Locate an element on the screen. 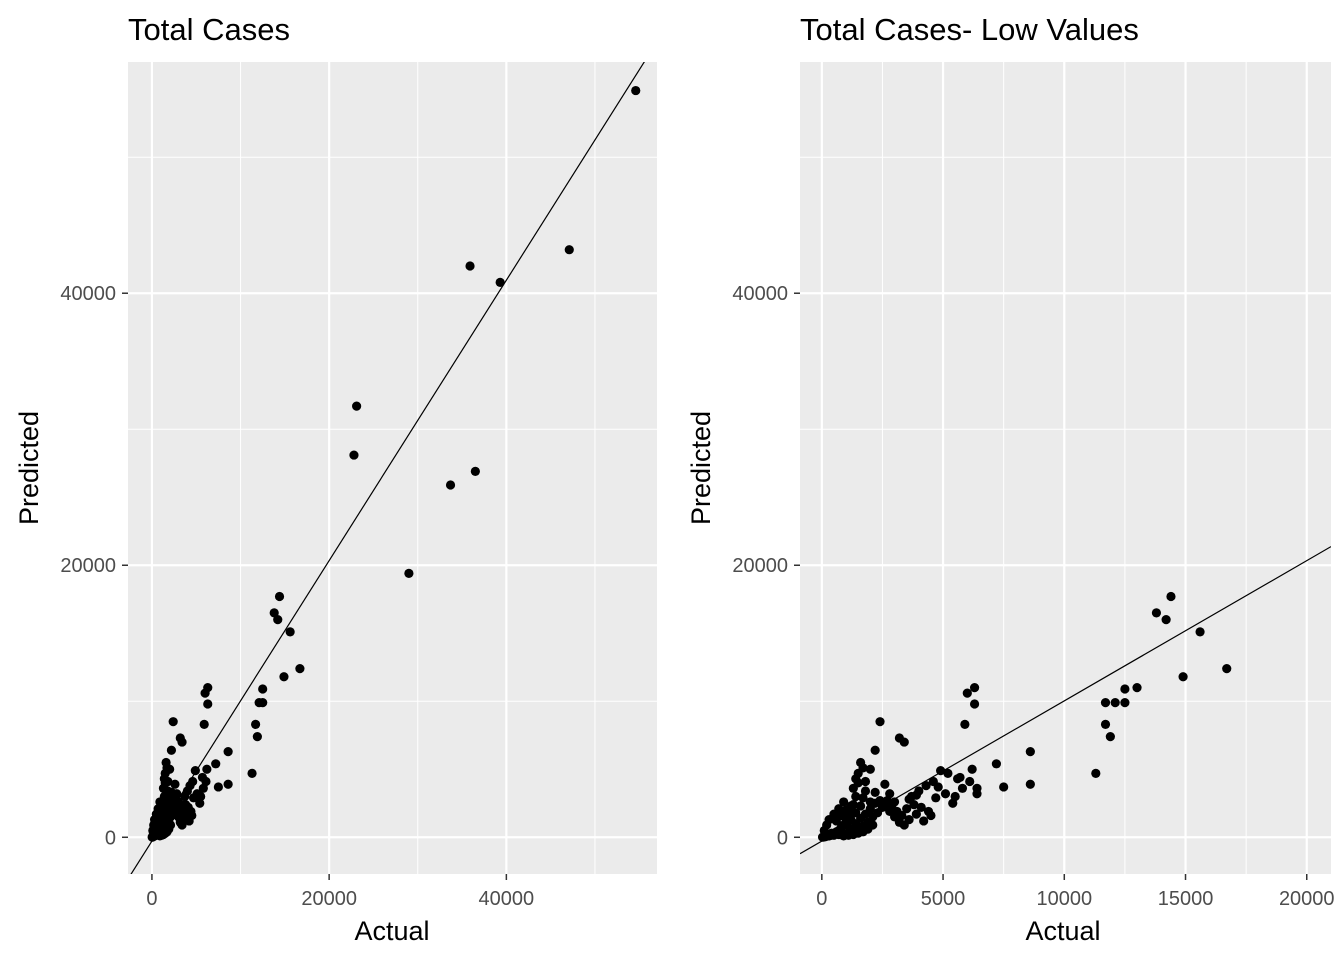 The width and height of the screenshot is (1344, 960). y-tick-label: 20000 is located at coordinates (88, 566).